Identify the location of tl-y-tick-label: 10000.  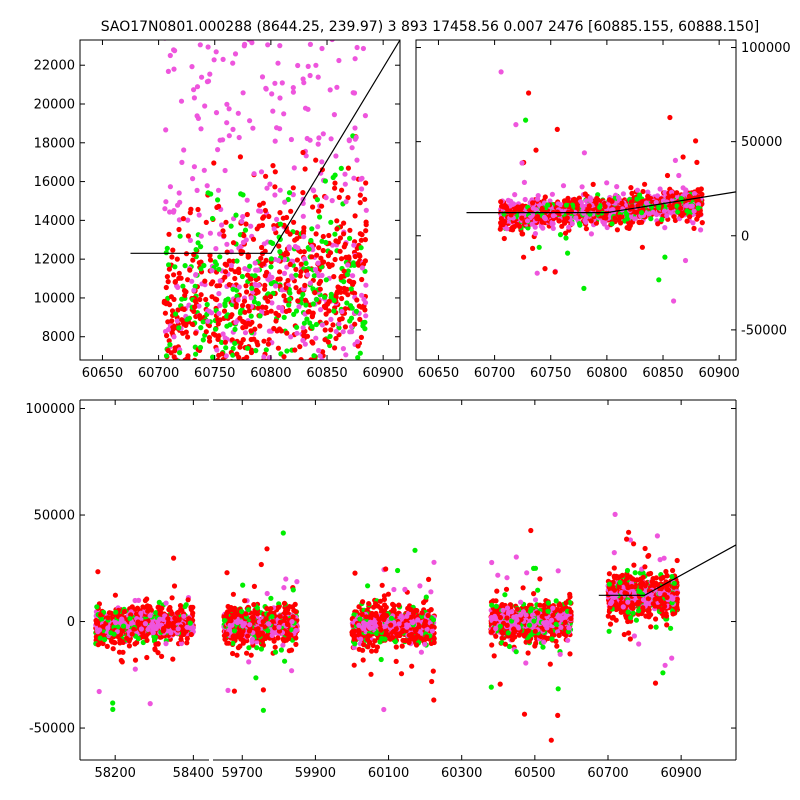
(54, 298).